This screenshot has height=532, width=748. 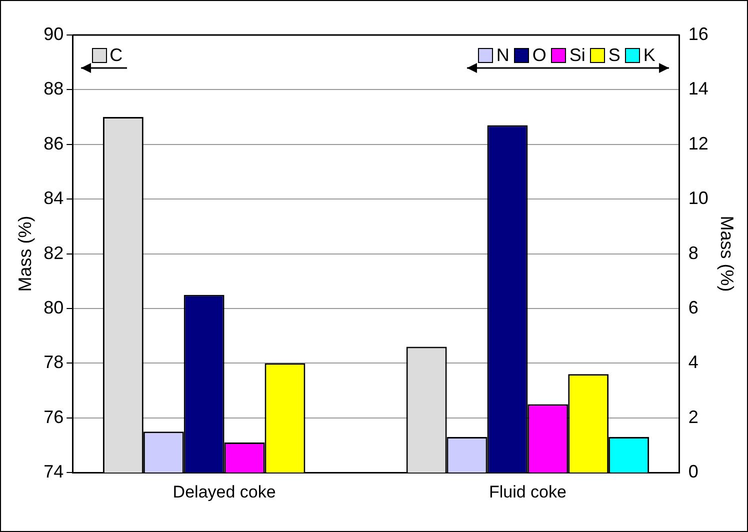 What do you see at coordinates (539, 55) in the screenshot?
I see `legend-label: O` at bounding box center [539, 55].